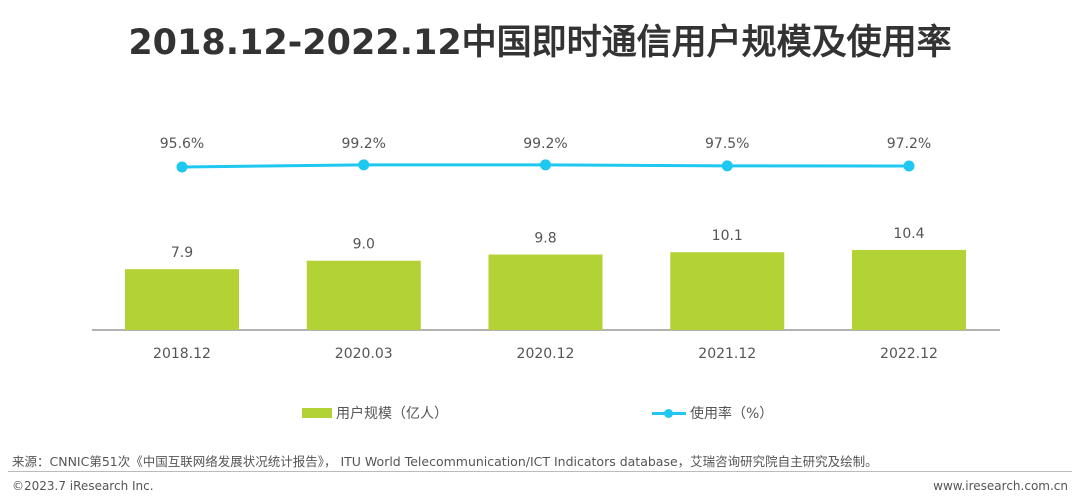 The height and width of the screenshot is (501, 1080). Describe the element at coordinates (540, 43) in the screenshot. I see `chart-title: 2018.12-2022.12中国即时通信用户规模及使用率` at that location.